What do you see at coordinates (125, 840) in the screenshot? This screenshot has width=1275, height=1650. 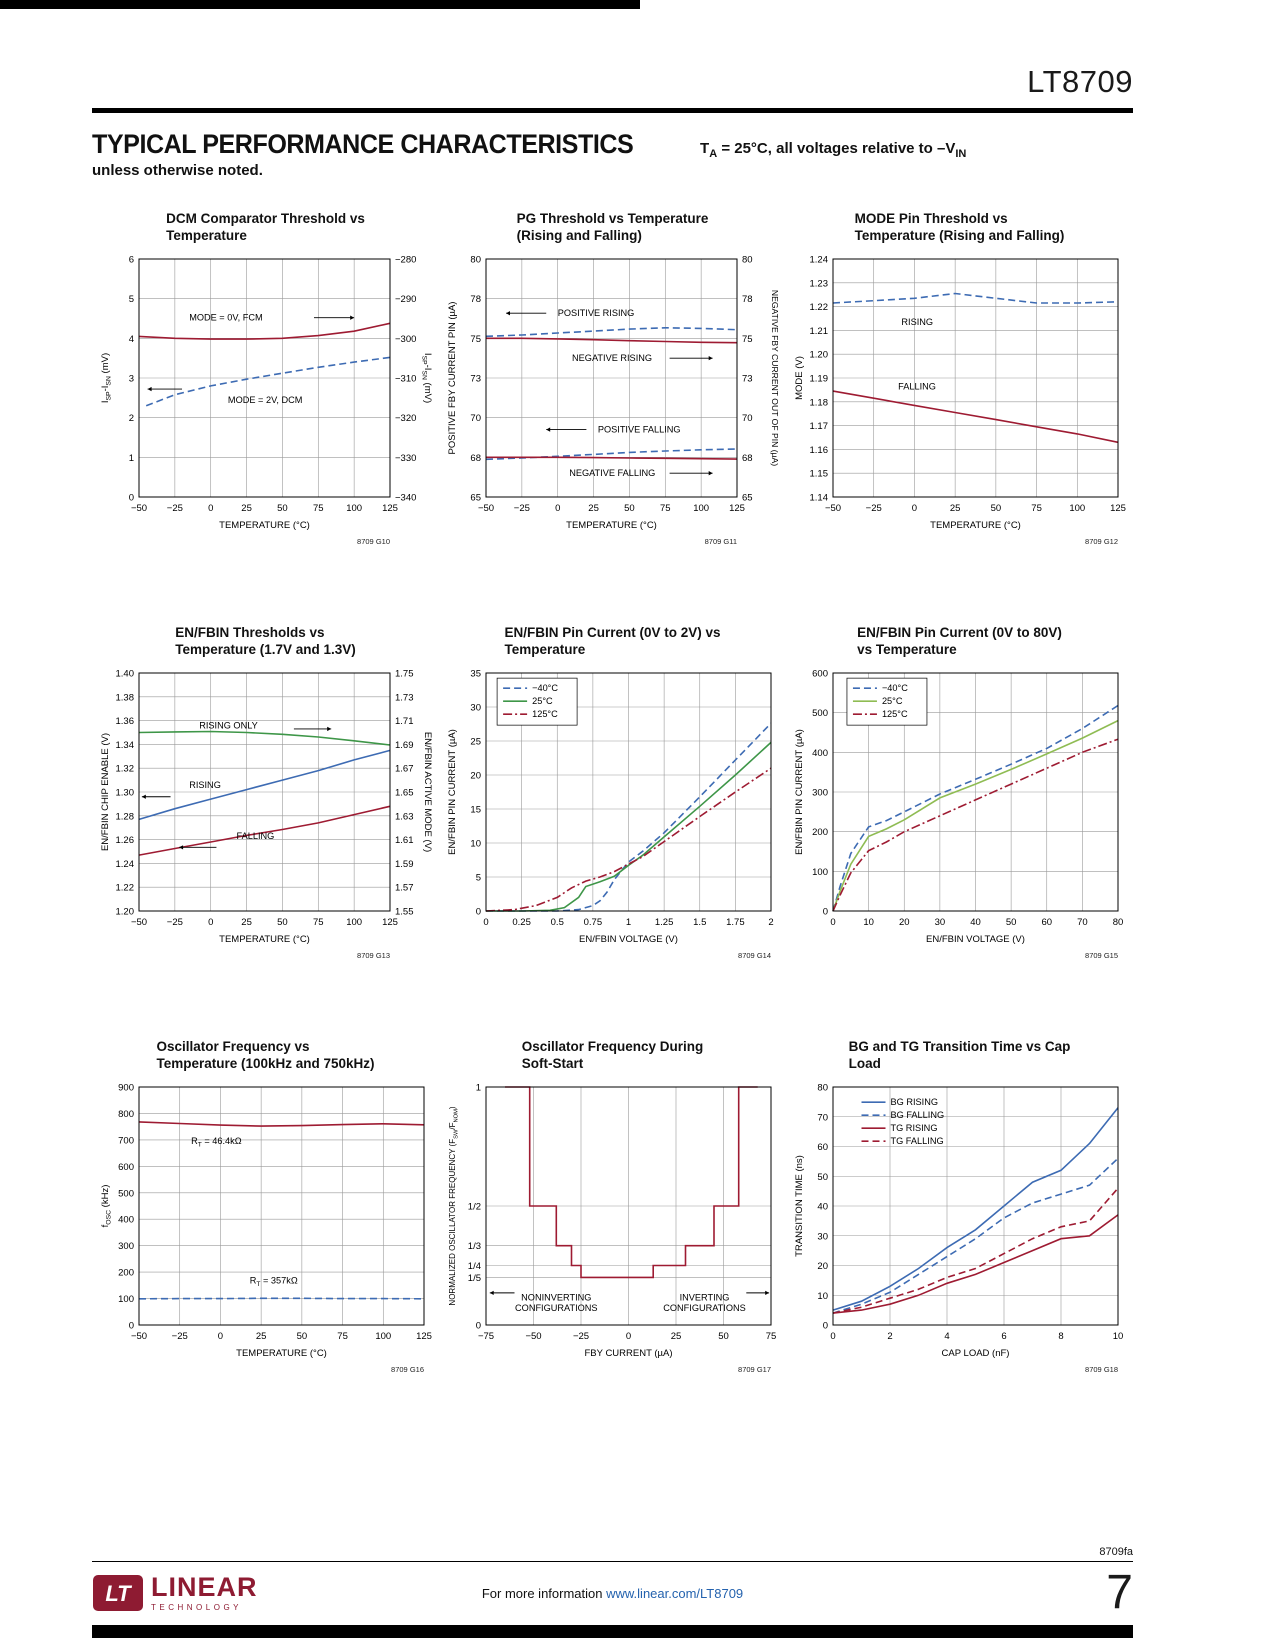 I see `svg-text: 1.26` at bounding box center [125, 840].